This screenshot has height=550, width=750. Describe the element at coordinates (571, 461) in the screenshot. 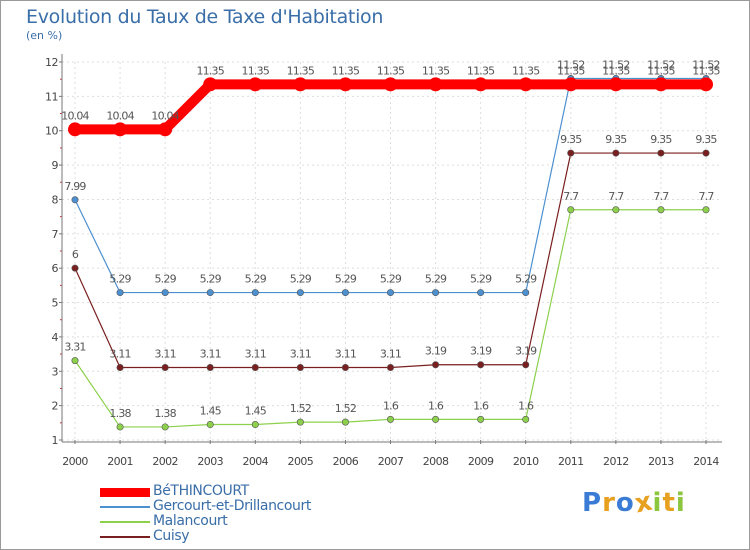

I see `x-tick-label: 2011` at that location.